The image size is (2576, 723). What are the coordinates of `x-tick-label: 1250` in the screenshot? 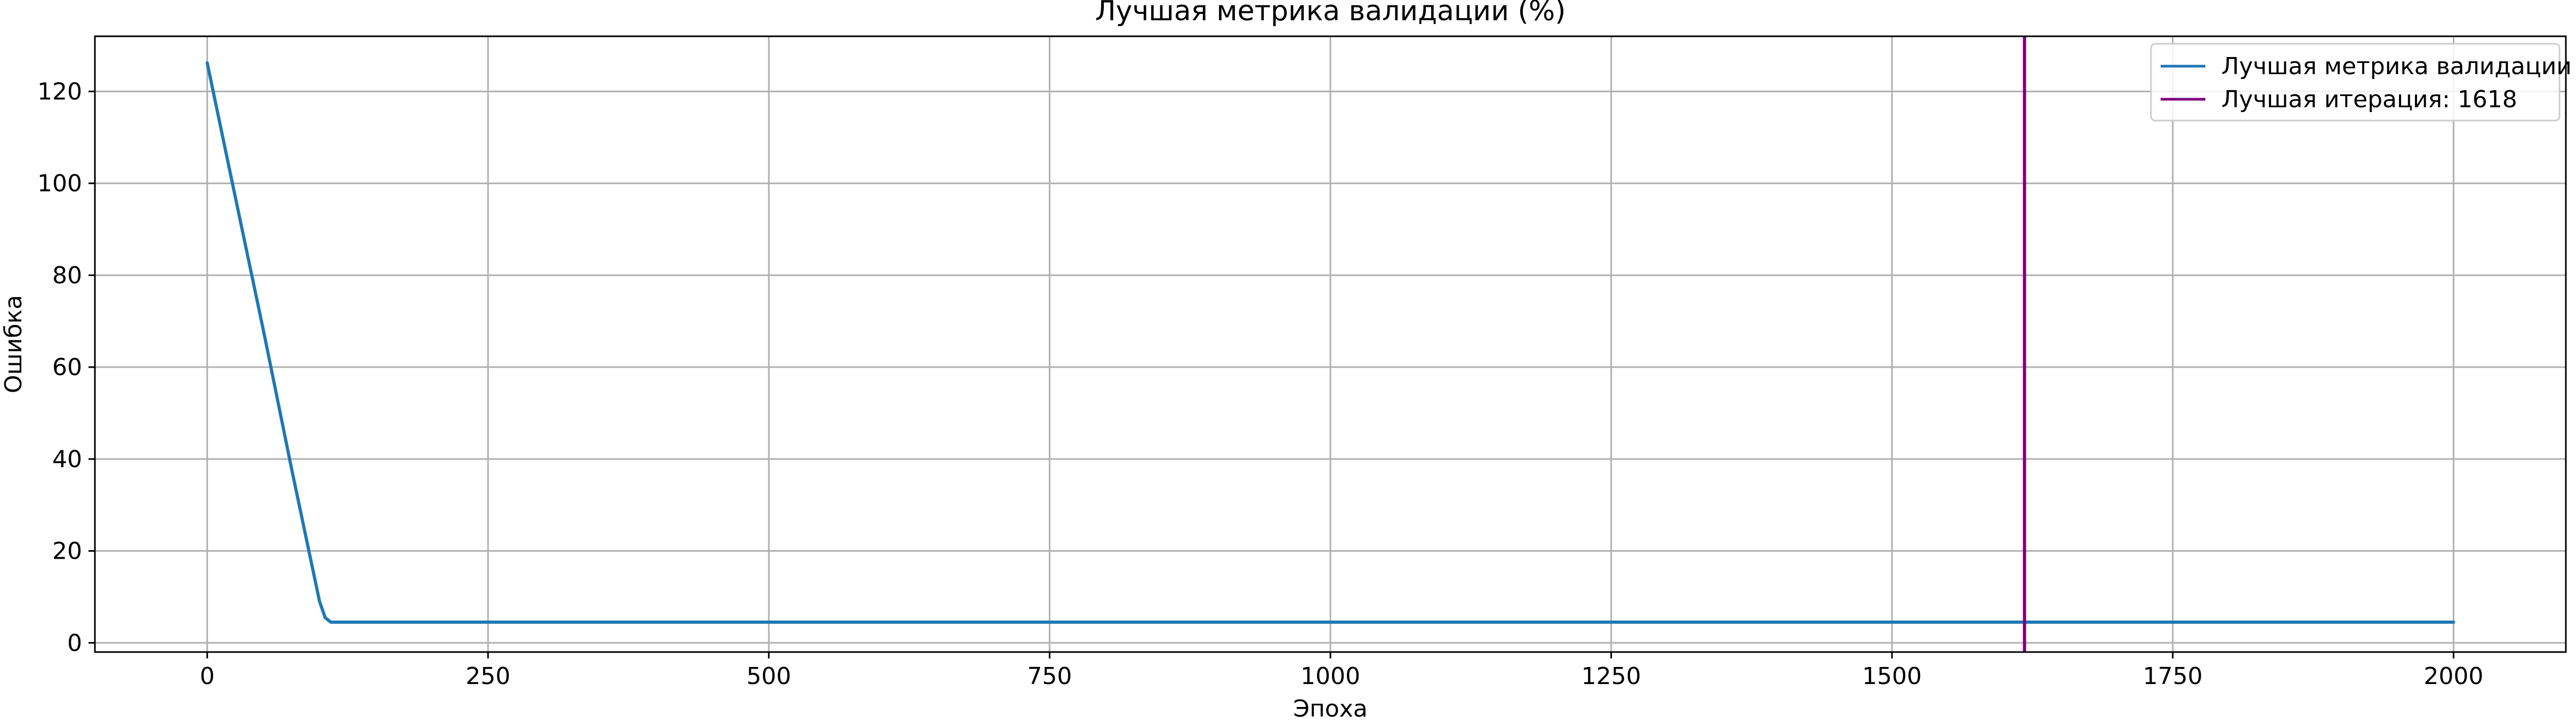 It's located at (1612, 676).